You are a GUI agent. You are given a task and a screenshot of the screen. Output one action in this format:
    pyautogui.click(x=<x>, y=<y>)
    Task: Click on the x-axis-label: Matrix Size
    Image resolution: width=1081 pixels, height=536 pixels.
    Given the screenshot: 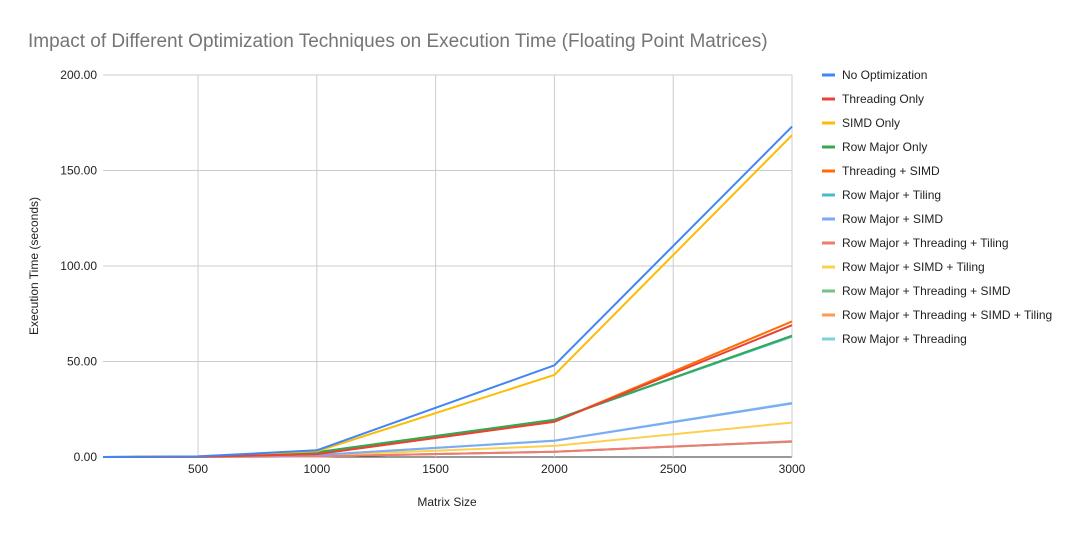 What is the action you would take?
    pyautogui.click(x=447, y=502)
    